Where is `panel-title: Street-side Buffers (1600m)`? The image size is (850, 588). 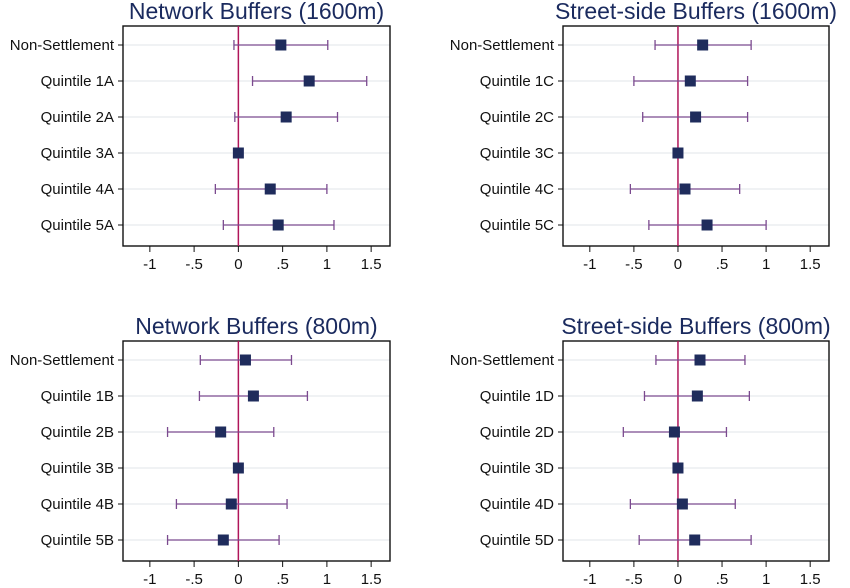 panel-title: Street-side Buffers (1600m) is located at coordinates (696, 12).